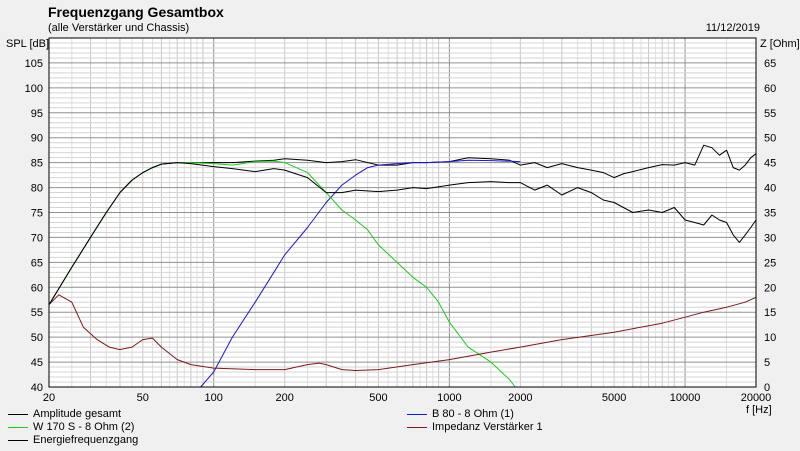 The width and height of the screenshot is (800, 451). I want to click on y-left-tick-label: 55, so click(37, 313).